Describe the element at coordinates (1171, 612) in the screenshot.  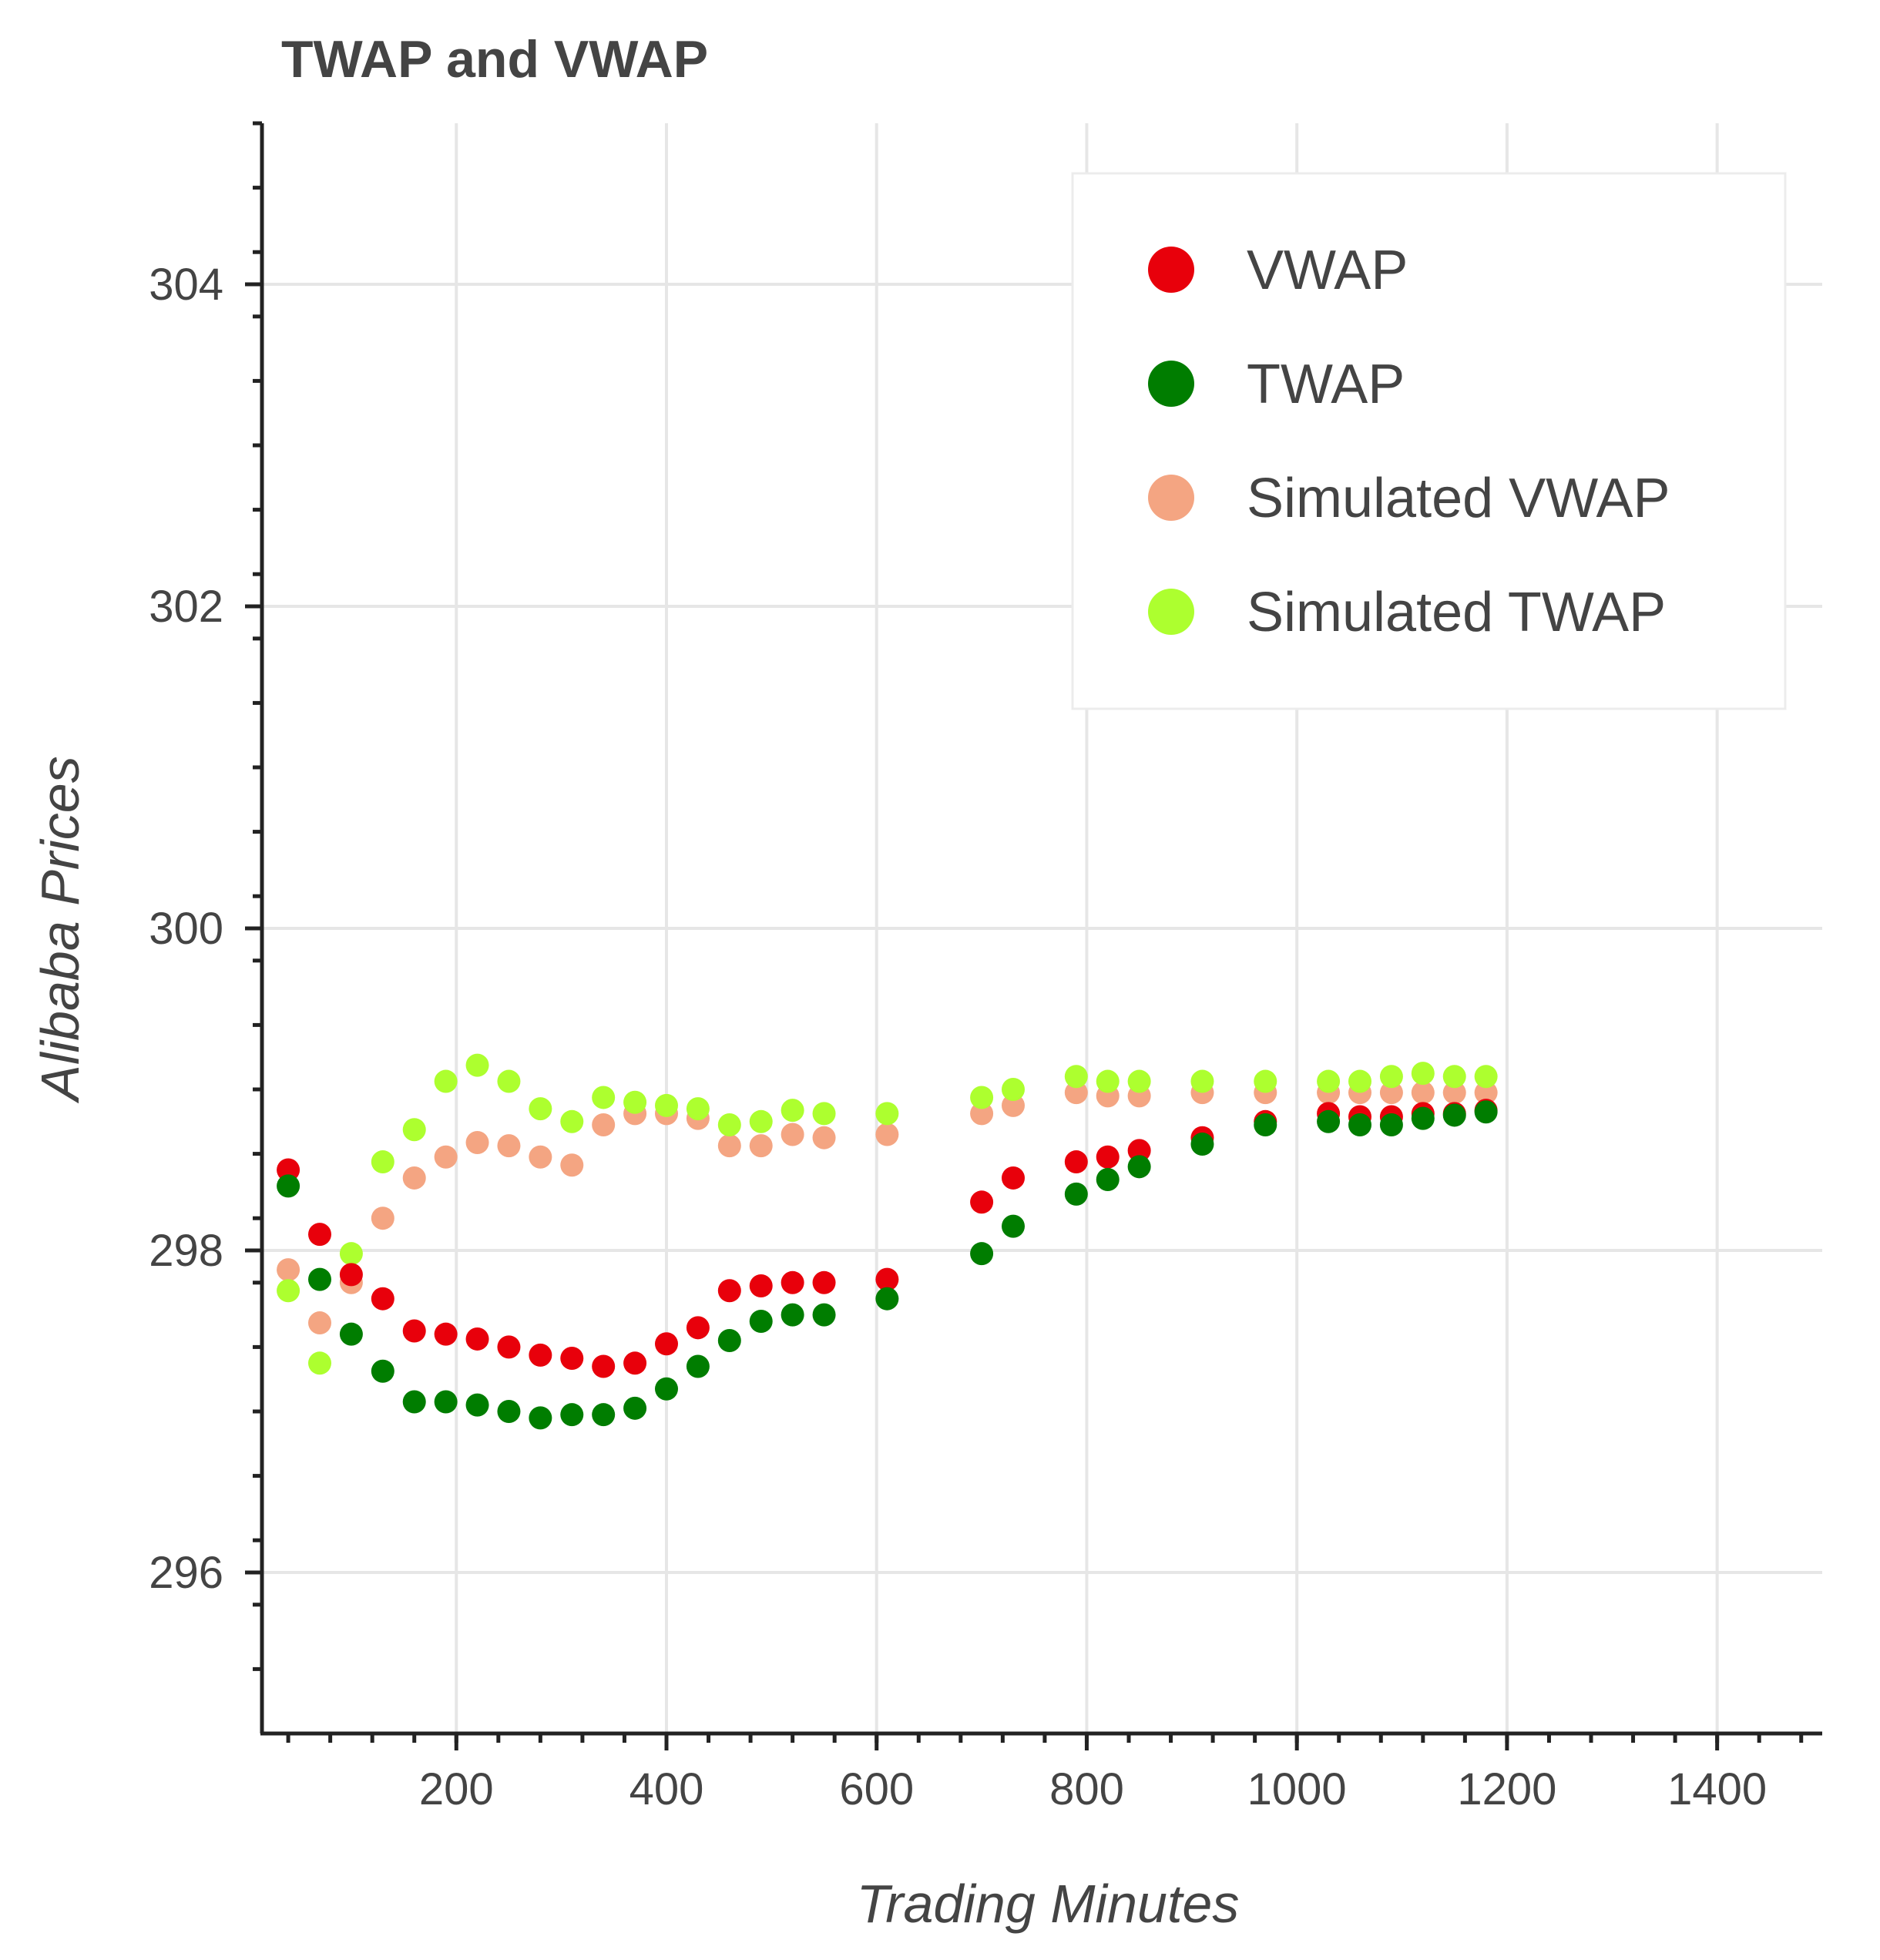
I see `legend-marker-simulated-twap` at that location.